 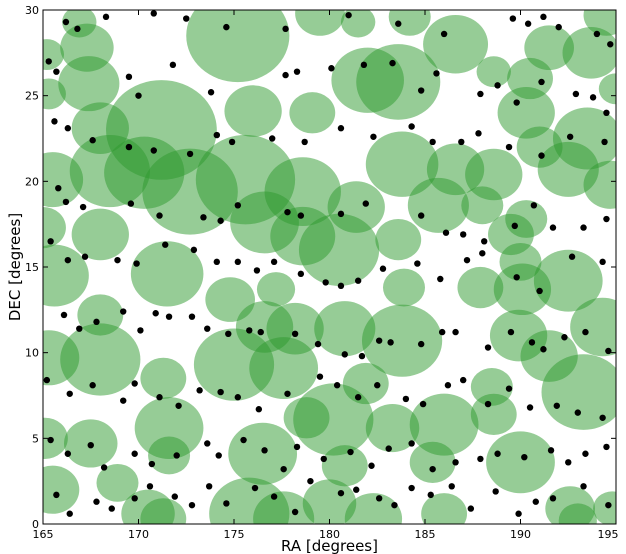 What do you see at coordinates (608, 534) in the screenshot?
I see `x-tick-label: 195` at bounding box center [608, 534].